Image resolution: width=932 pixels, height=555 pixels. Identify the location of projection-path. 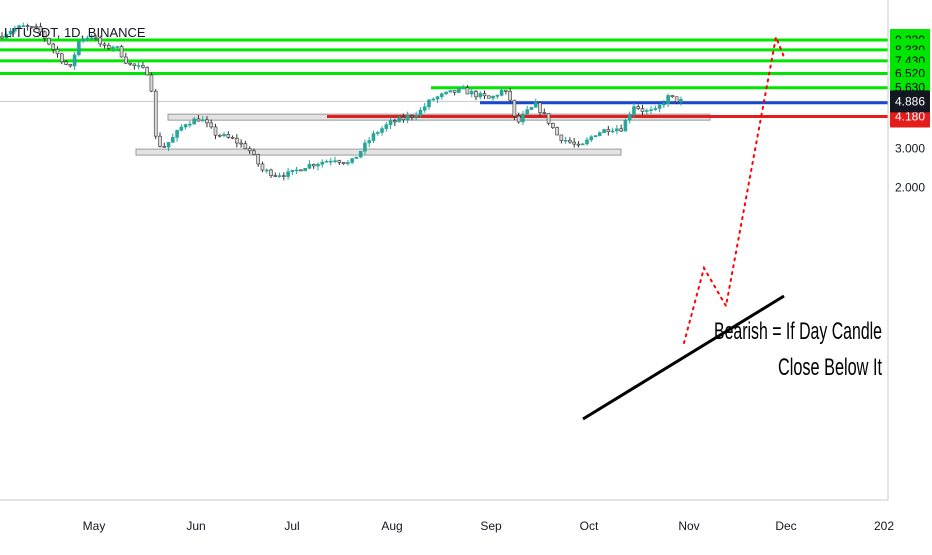
(734, 188).